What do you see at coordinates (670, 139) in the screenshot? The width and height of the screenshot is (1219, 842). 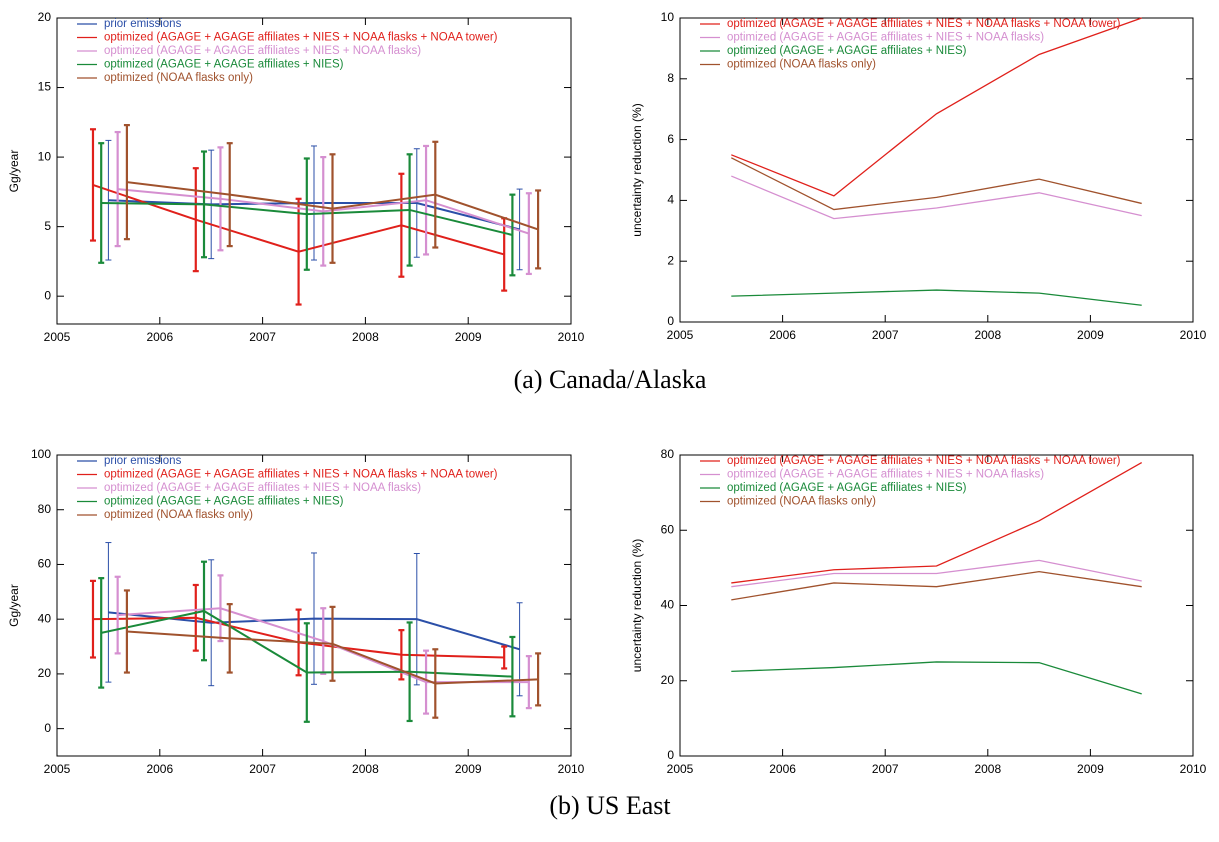 I see `y-tick-label: 6` at bounding box center [670, 139].